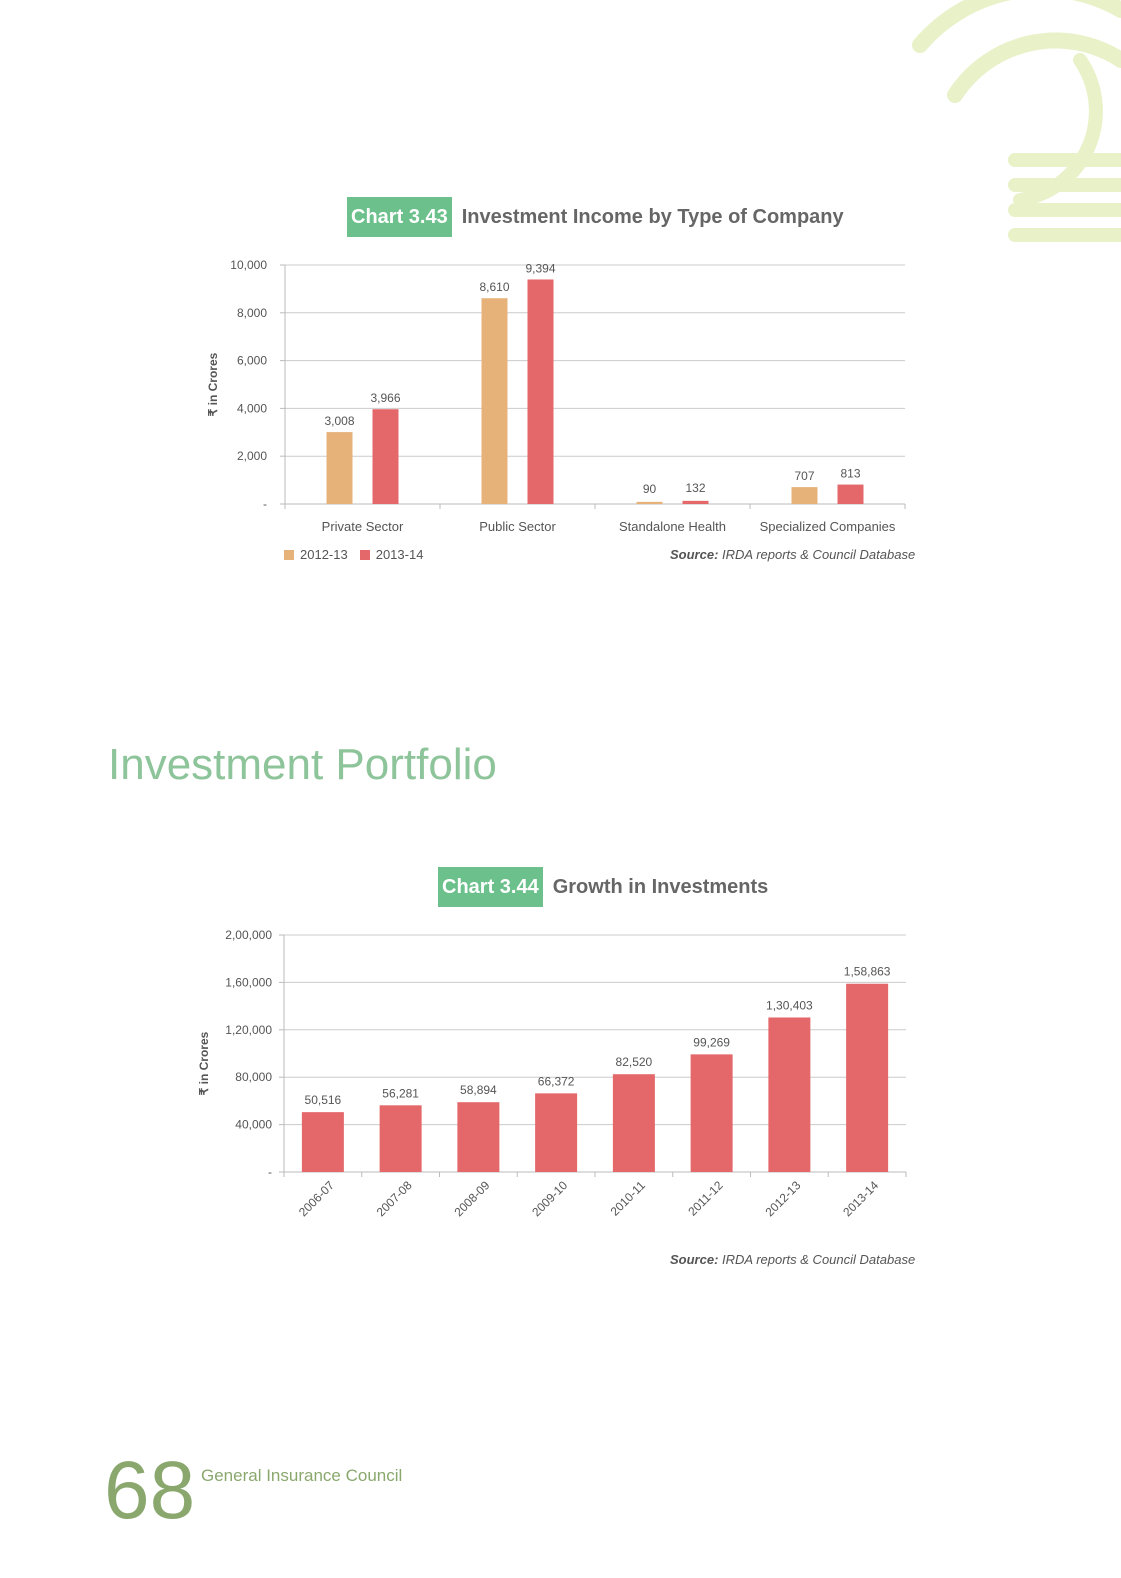 Image resolution: width=1121 pixels, height=1578 pixels. Describe the element at coordinates (804, 476) in the screenshot. I see `bar-value-label: 707` at that location.